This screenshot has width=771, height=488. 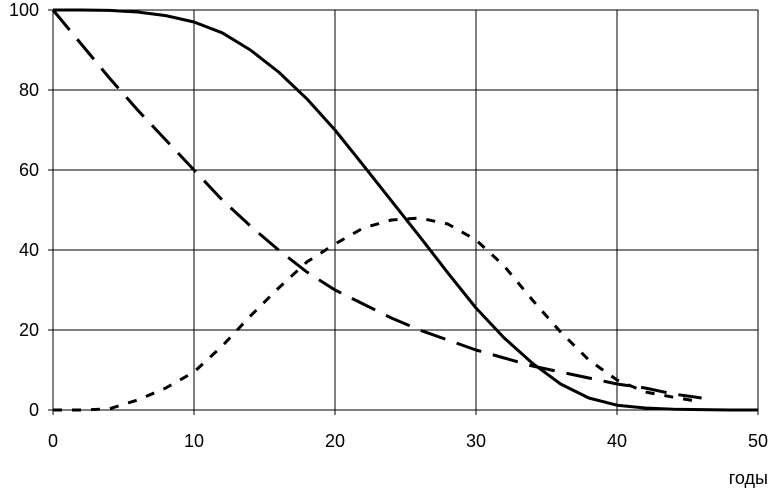 What do you see at coordinates (24, 10) in the screenshot?
I see `y-tick-label: 100` at bounding box center [24, 10].